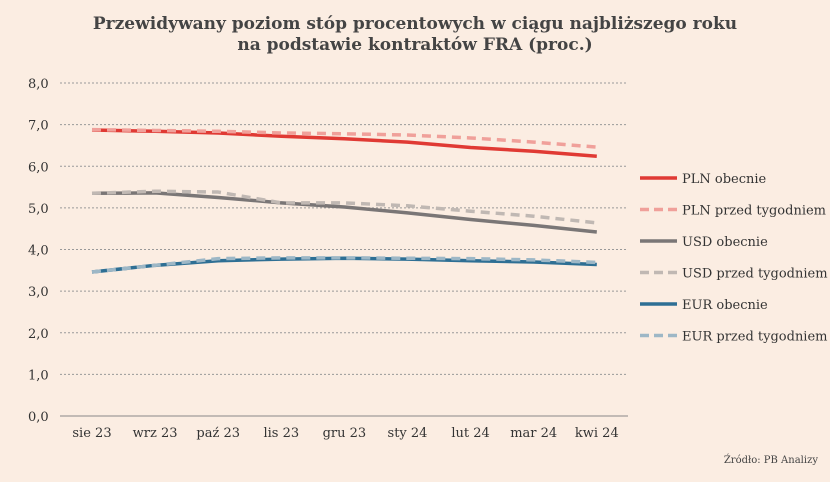  I want to click on x-tick-label: lis 23, so click(281, 433).